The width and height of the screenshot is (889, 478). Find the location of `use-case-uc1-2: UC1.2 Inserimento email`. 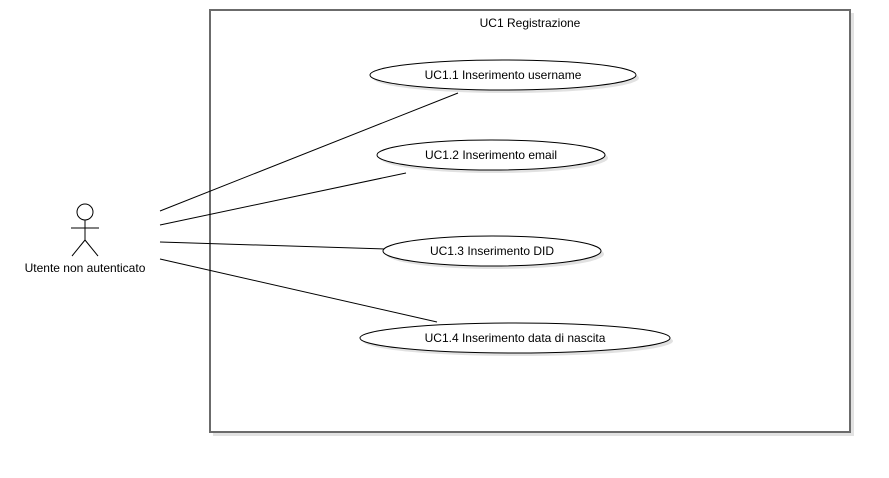

use-case-uc1-2: UC1.2 Inserimento email is located at coordinates (492, 156).